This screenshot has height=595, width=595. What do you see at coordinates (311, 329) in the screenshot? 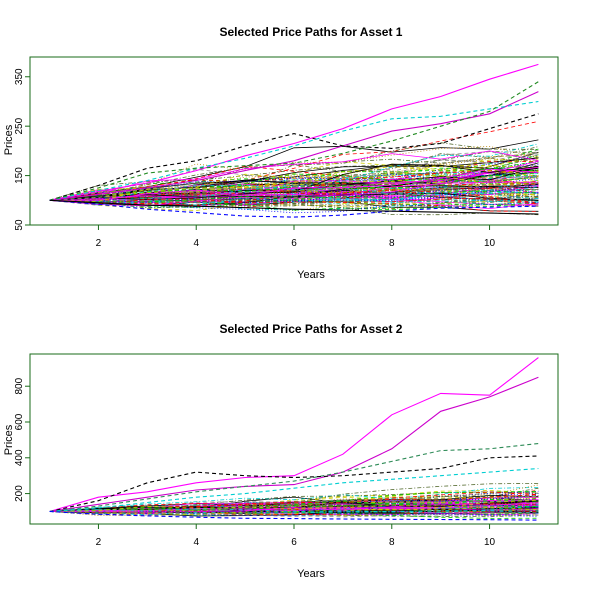
I see `chart-title: Selected Price Paths for Asset 2` at bounding box center [311, 329].